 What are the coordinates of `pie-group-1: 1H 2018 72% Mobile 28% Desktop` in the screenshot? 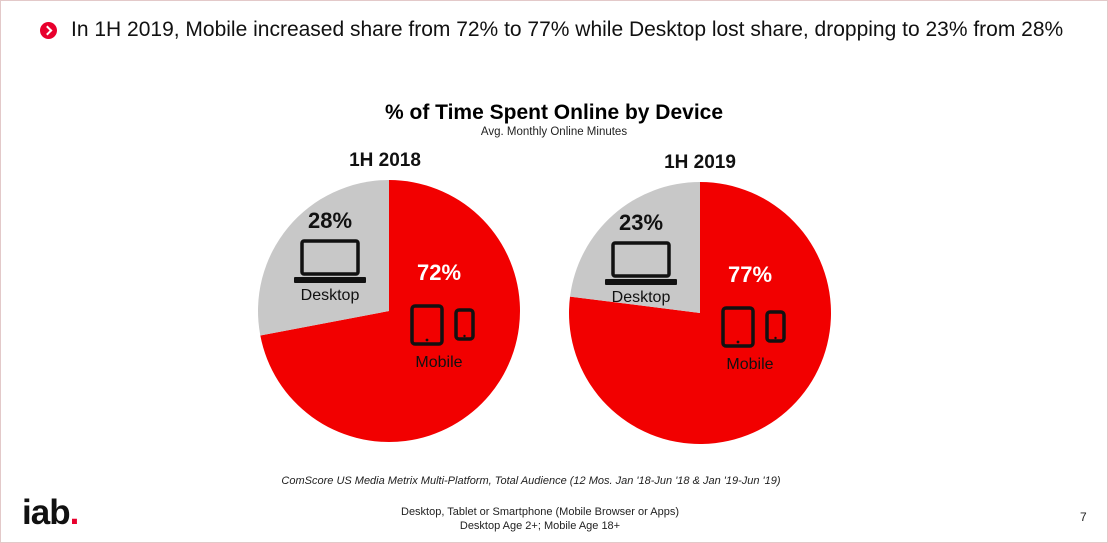 It's located at (389, 296).